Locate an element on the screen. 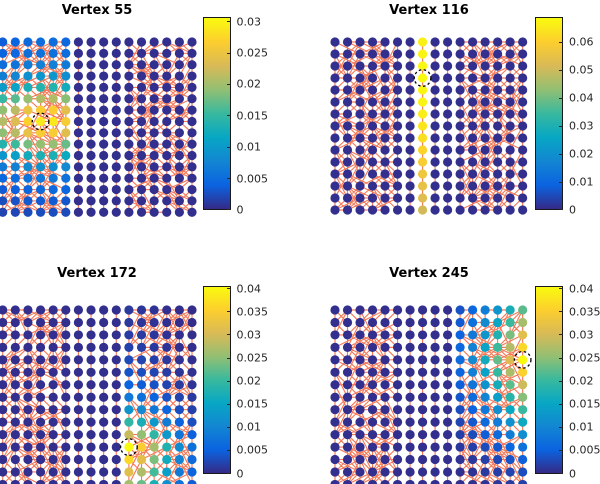 The image size is (600, 484). subplot-title-vertex-55: Vertex 55 is located at coordinates (97, 10).